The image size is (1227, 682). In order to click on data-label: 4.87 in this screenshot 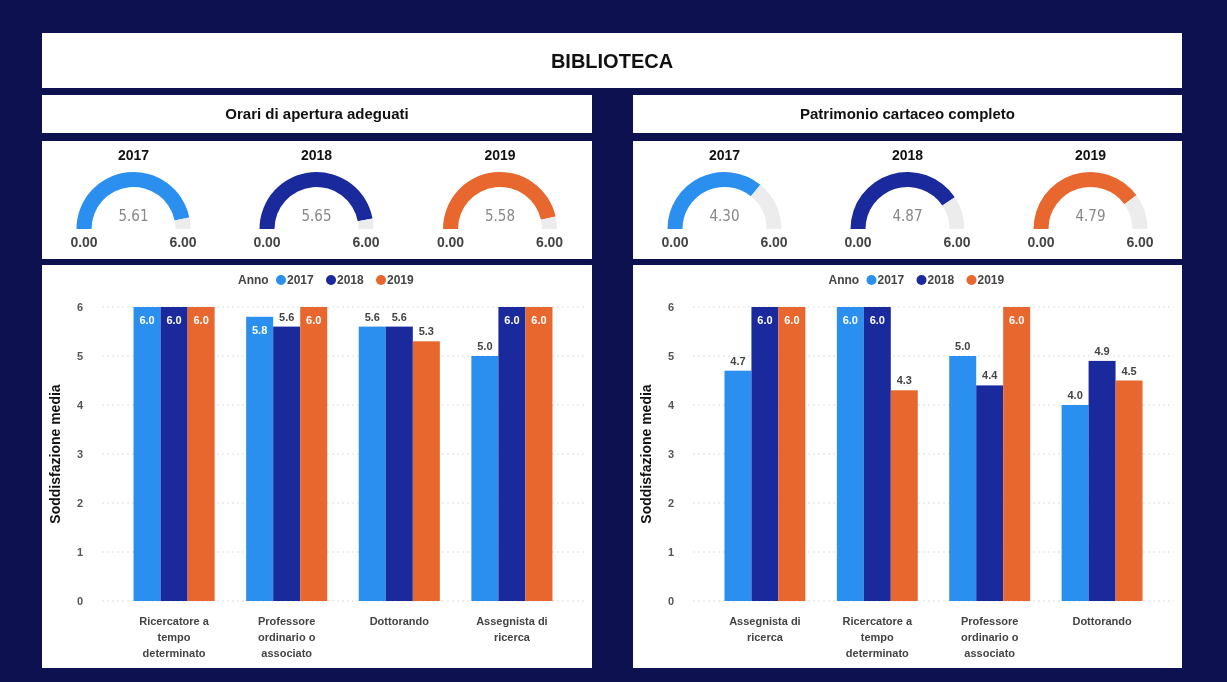, I will do `click(907, 216)`.